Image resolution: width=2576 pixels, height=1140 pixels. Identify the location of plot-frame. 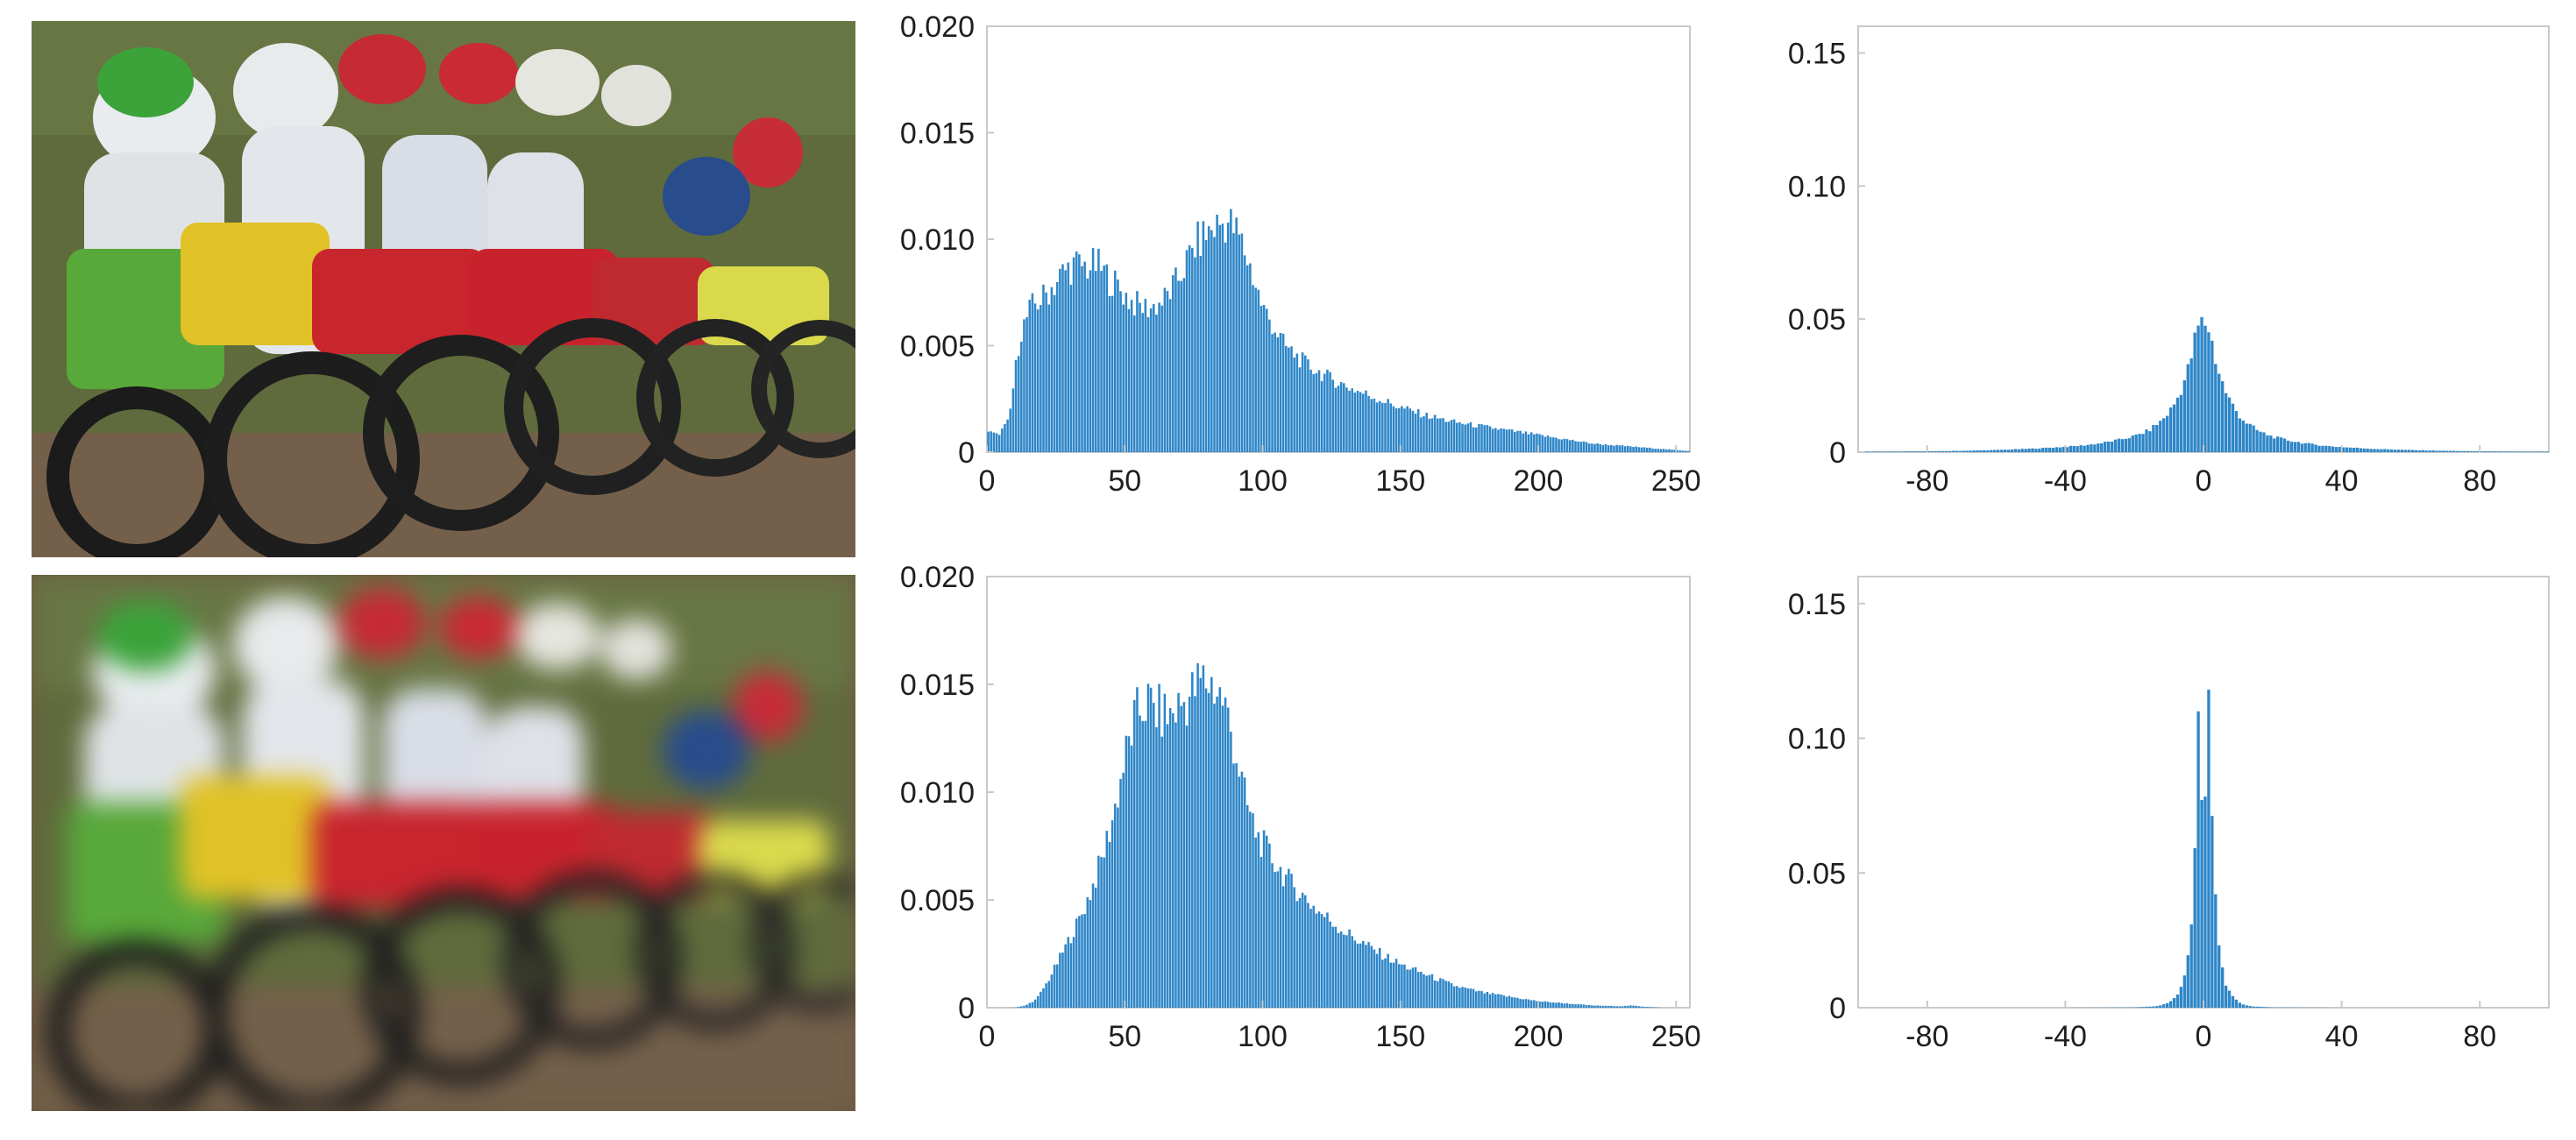
(2203, 239).